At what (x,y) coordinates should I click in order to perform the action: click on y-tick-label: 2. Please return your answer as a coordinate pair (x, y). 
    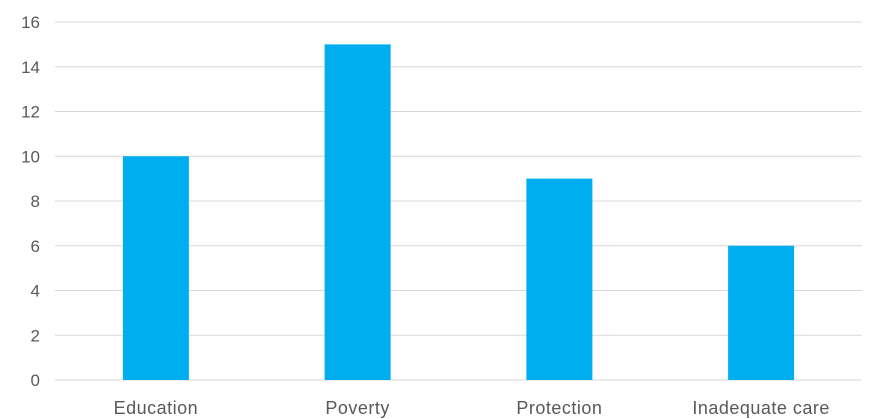
    Looking at the image, I should click on (35, 335).